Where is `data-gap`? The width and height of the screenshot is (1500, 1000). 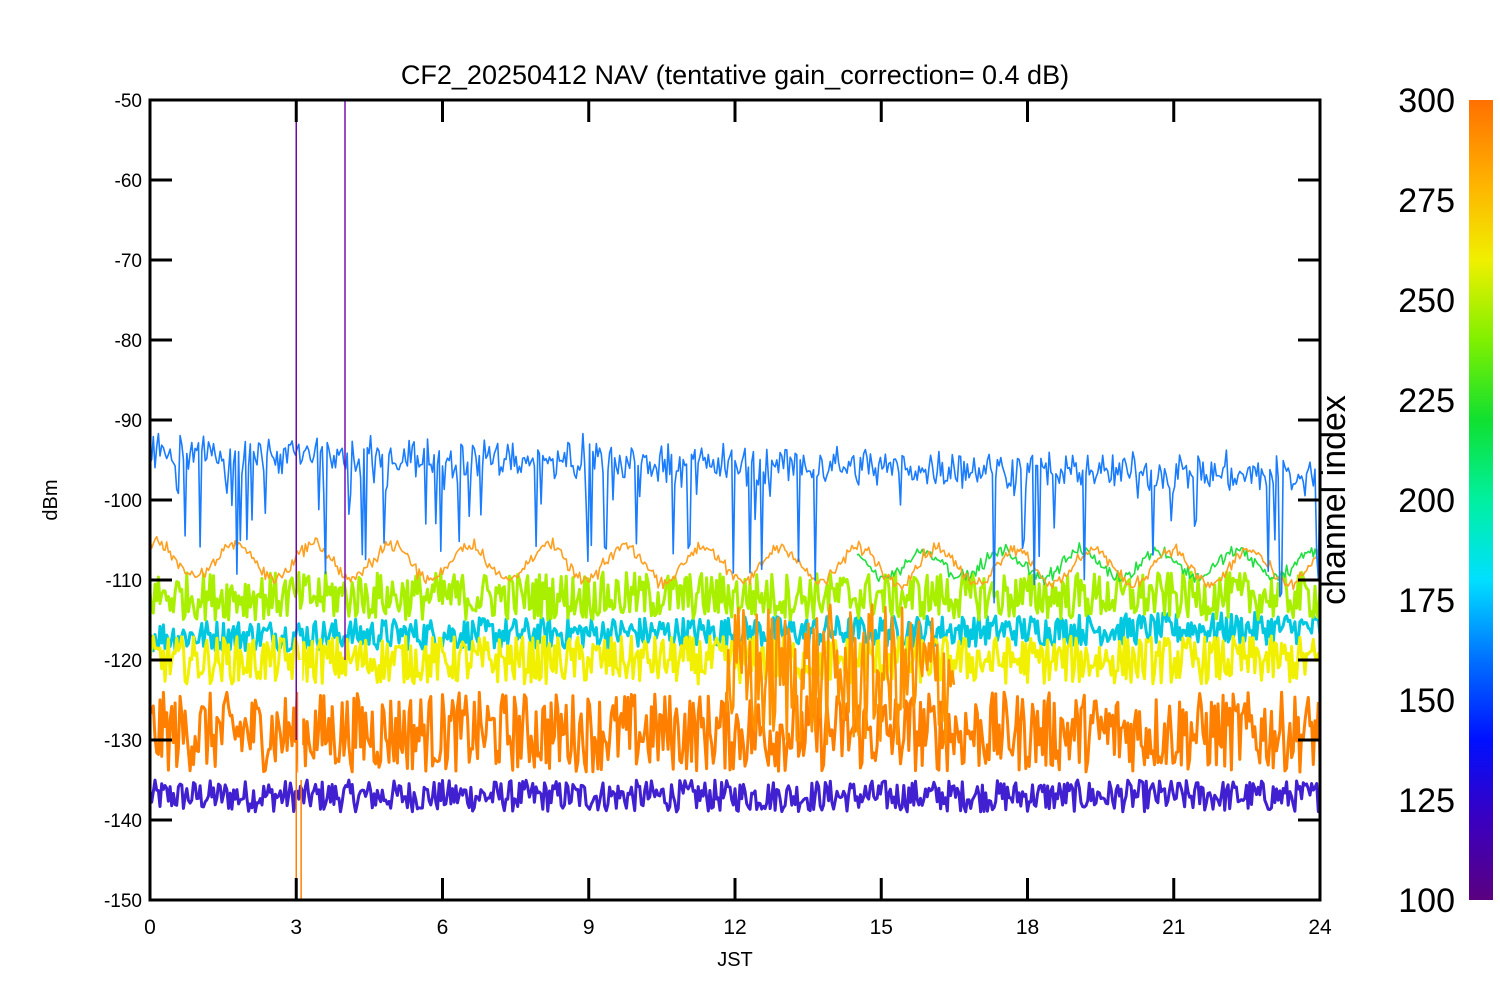 data-gap is located at coordinates (300, 720).